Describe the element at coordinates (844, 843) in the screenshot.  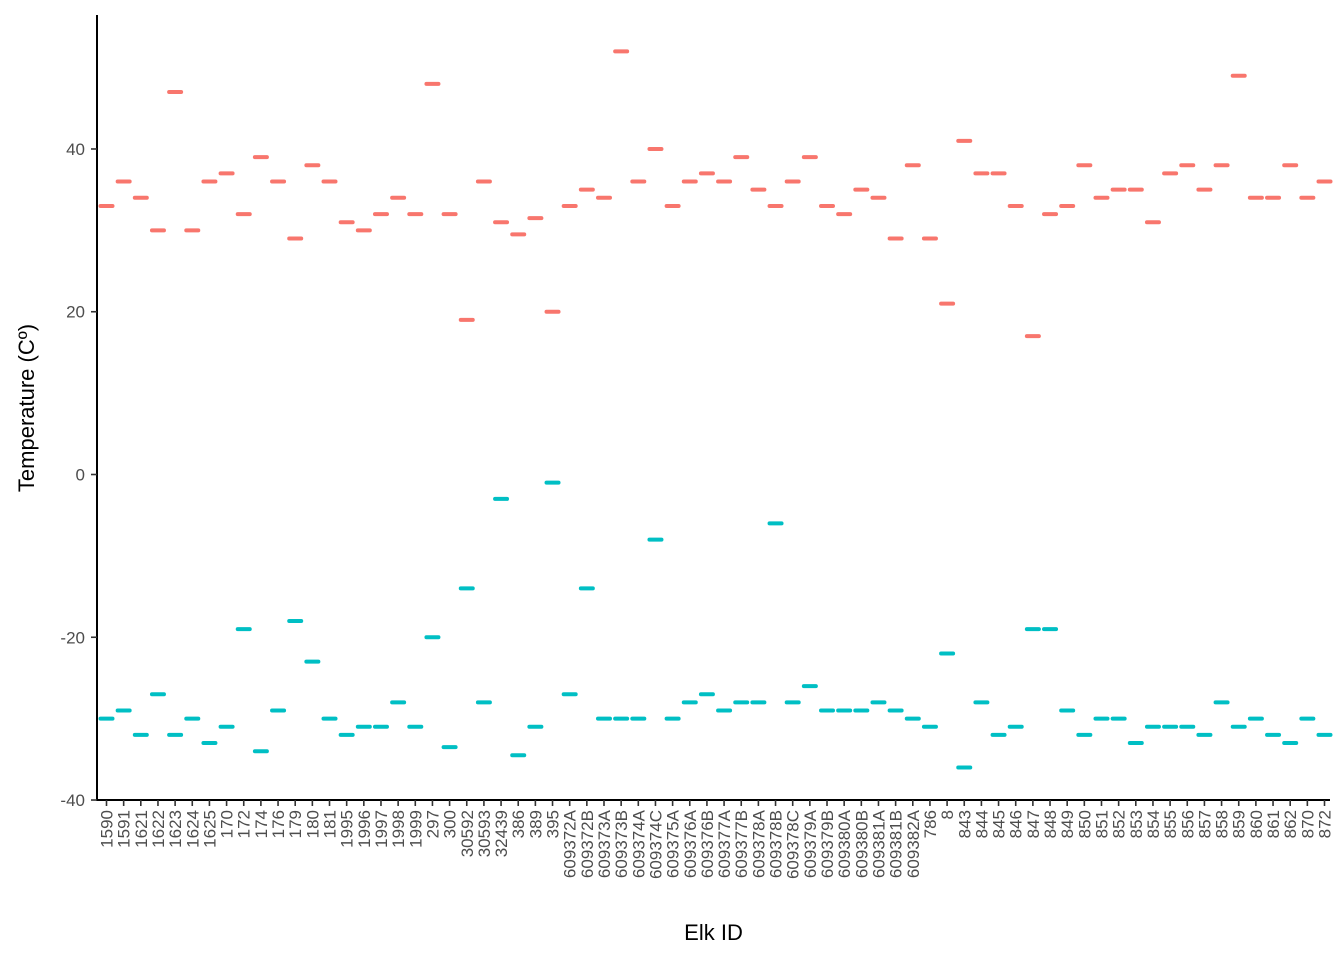
I see `x-tick-label: 609380A` at that location.